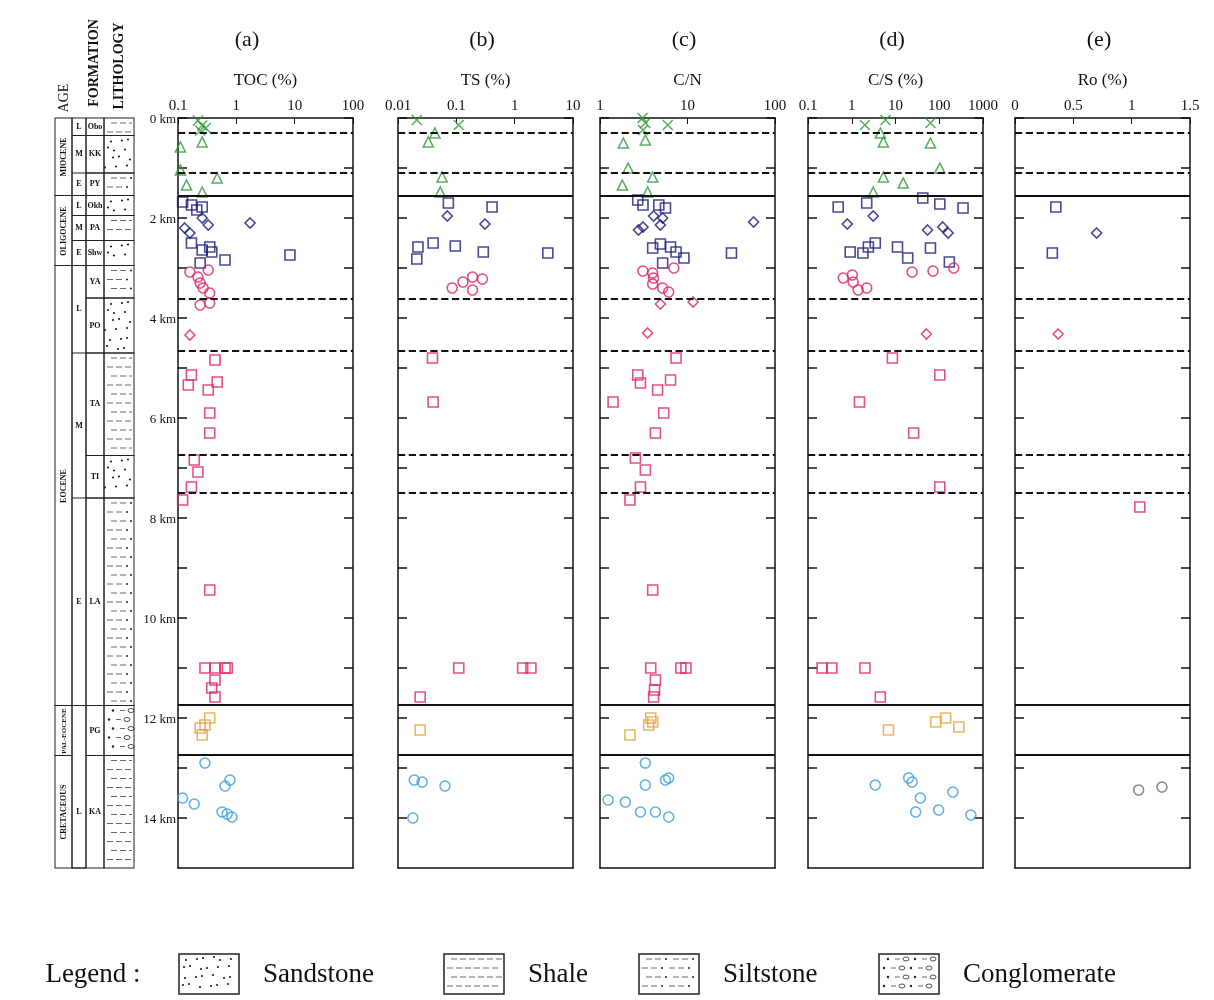 The image size is (1214, 1000). Describe the element at coordinates (162, 418) in the screenshot. I see `y-tick-label: 6 km` at that location.